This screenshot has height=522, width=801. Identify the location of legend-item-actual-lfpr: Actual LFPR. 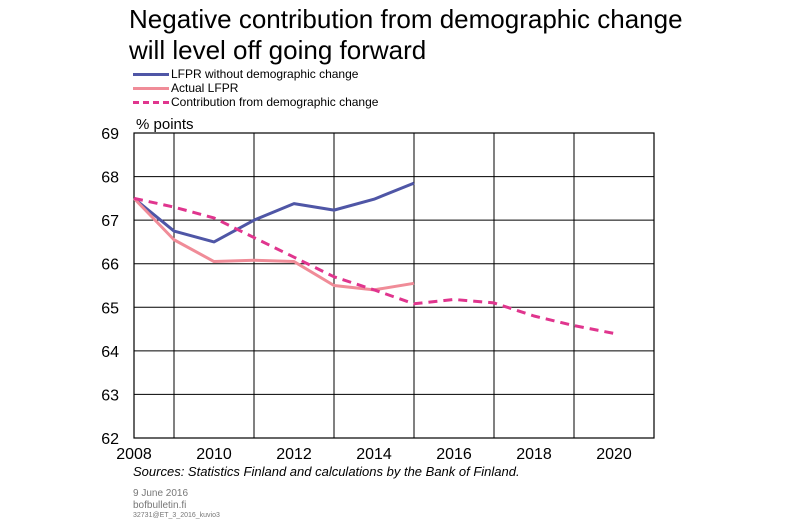
(255, 88).